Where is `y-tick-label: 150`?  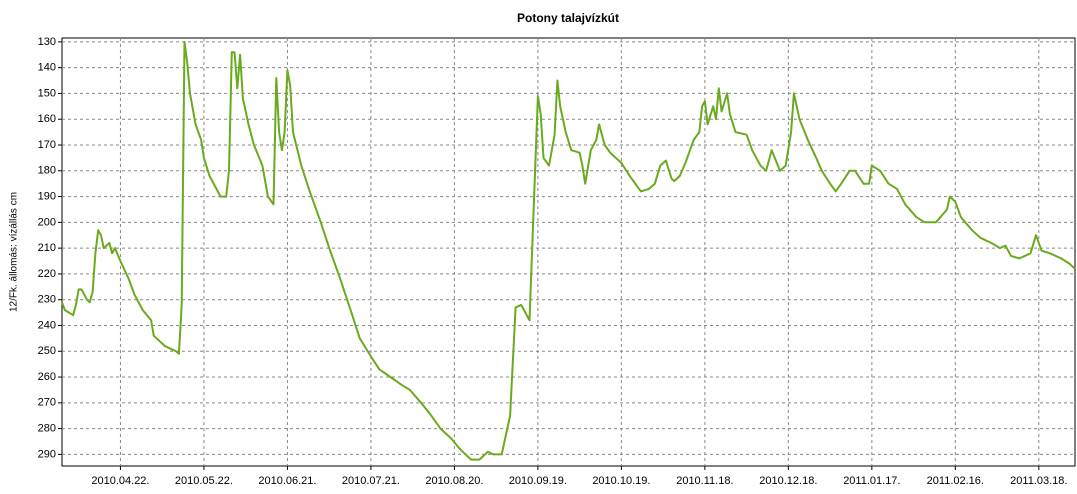 y-tick-label: 150 is located at coordinates (47, 93).